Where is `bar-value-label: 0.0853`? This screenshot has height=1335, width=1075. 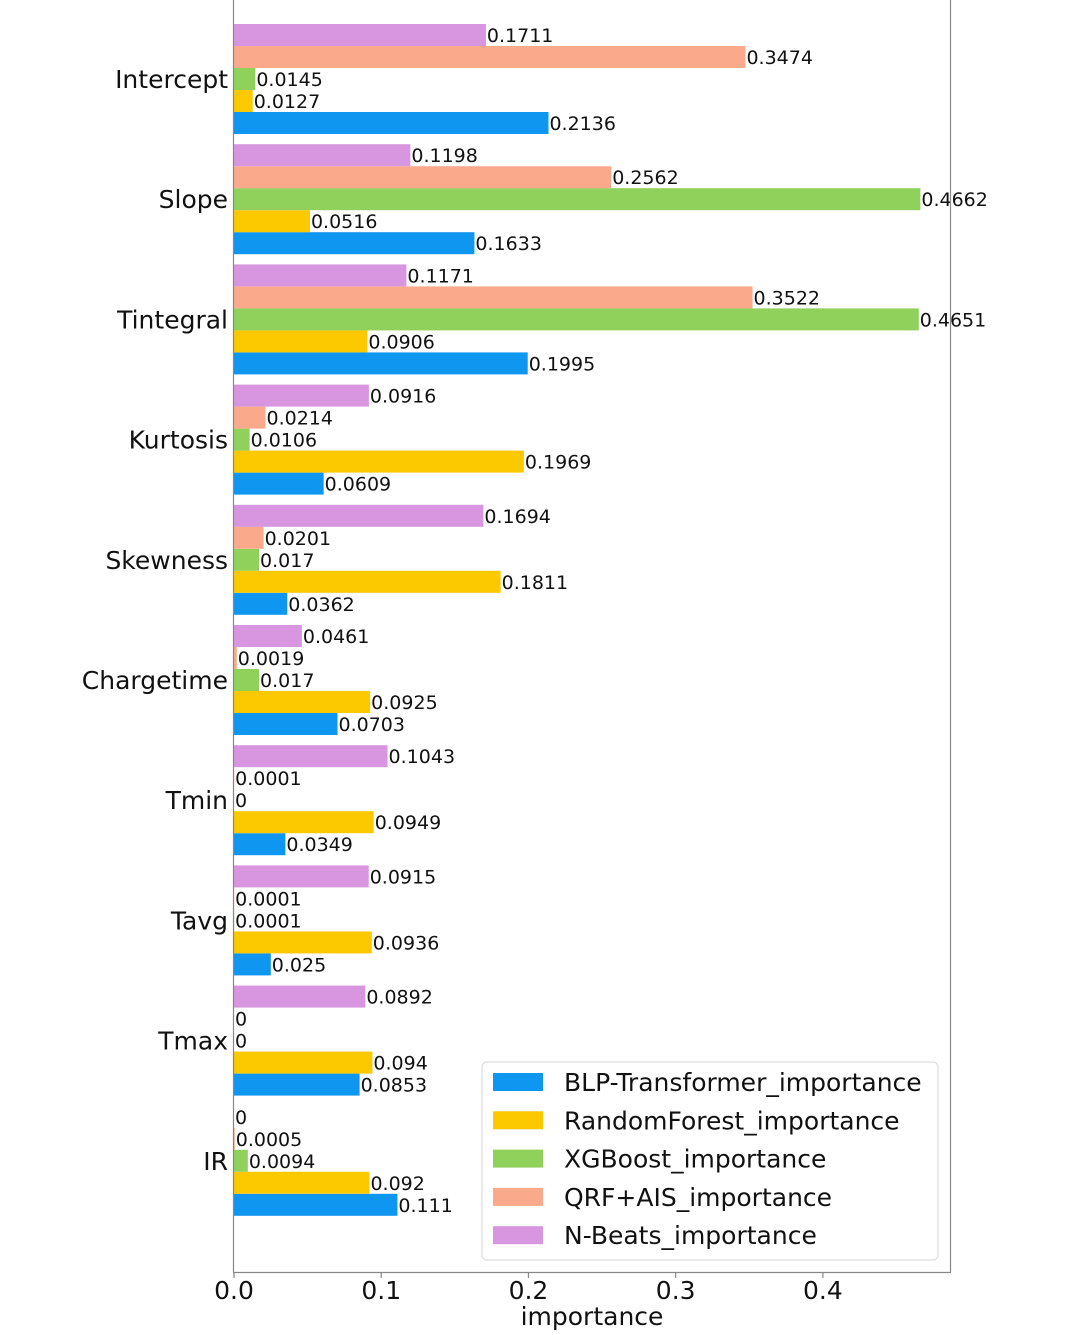 bar-value-label: 0.0853 is located at coordinates (394, 1086).